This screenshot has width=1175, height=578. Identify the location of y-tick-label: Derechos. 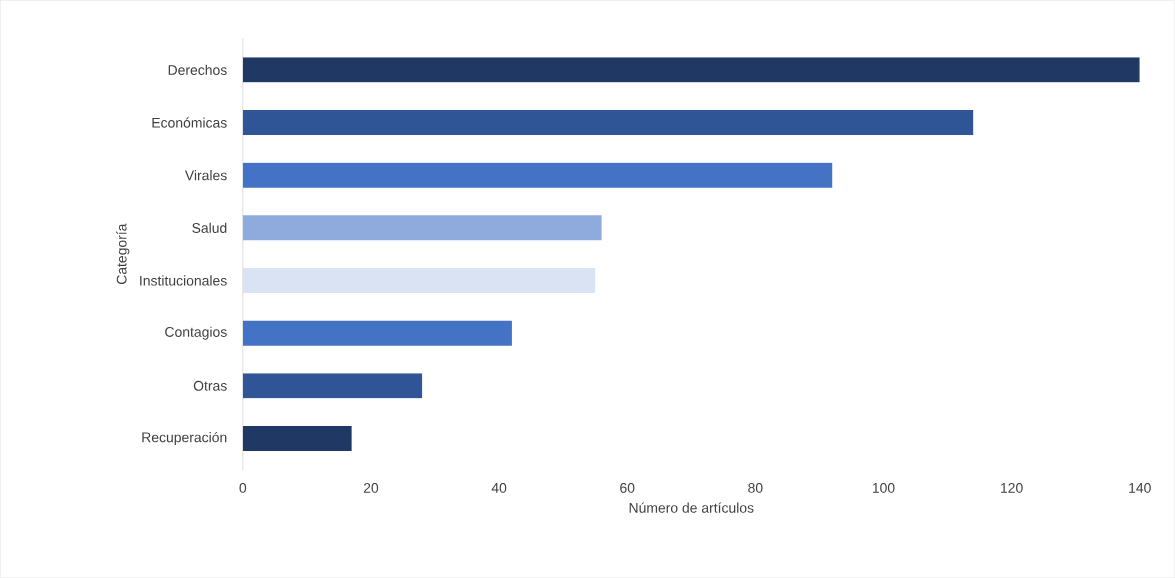
(197, 69).